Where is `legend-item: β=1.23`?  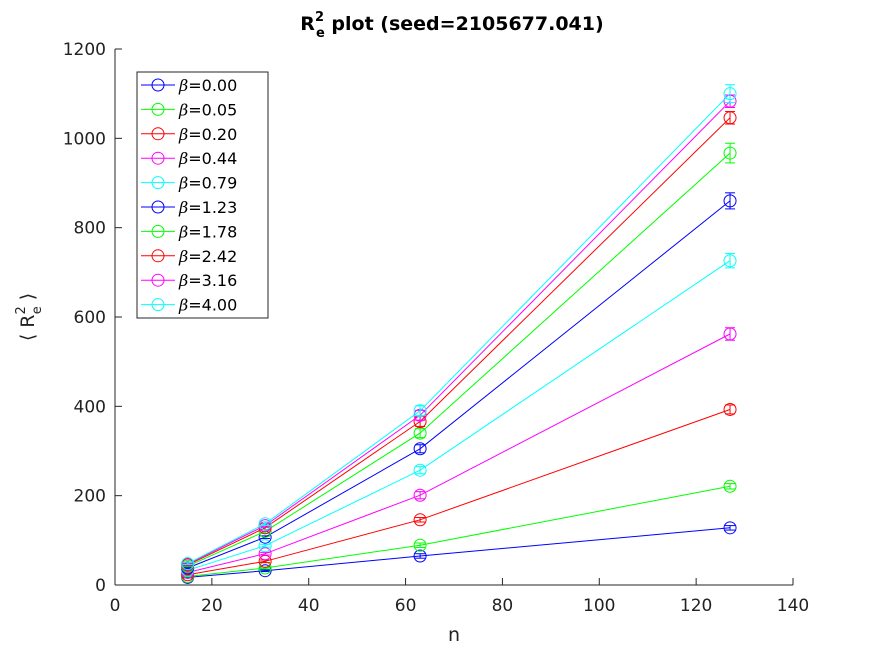 legend-item: β=1.23 is located at coordinates (189, 207).